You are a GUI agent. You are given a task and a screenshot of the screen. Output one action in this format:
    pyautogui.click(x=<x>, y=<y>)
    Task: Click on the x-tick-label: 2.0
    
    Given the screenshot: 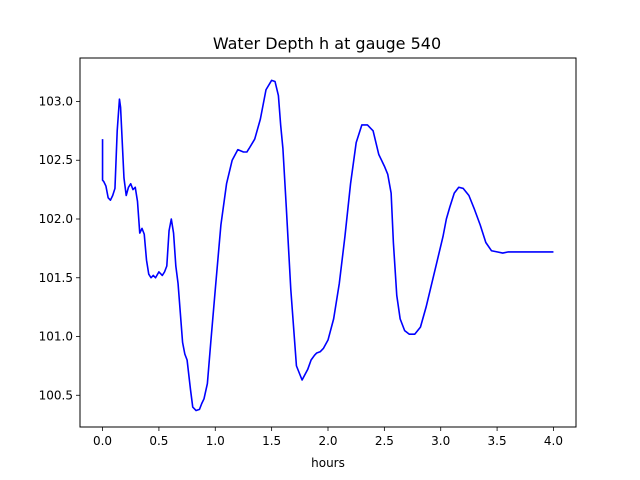 What is the action you would take?
    pyautogui.click(x=327, y=441)
    